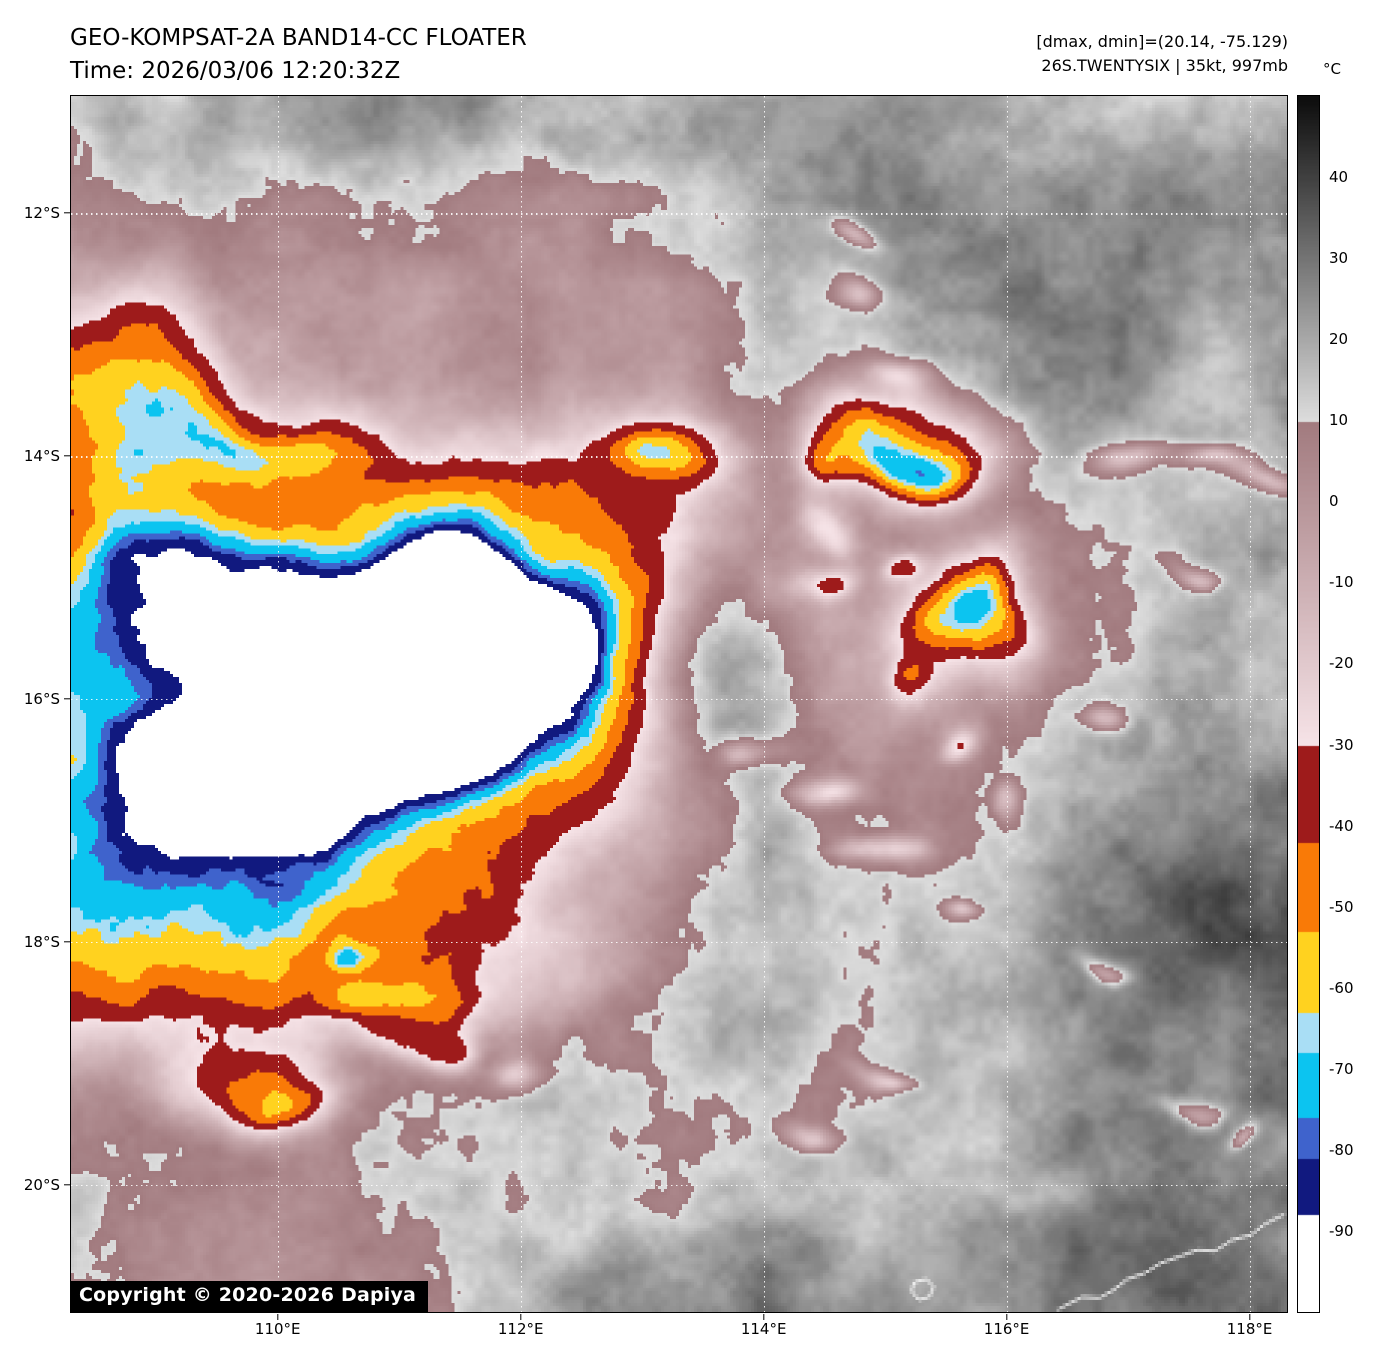  I want to click on lon-tick-label: 114°E, so click(763, 1329).